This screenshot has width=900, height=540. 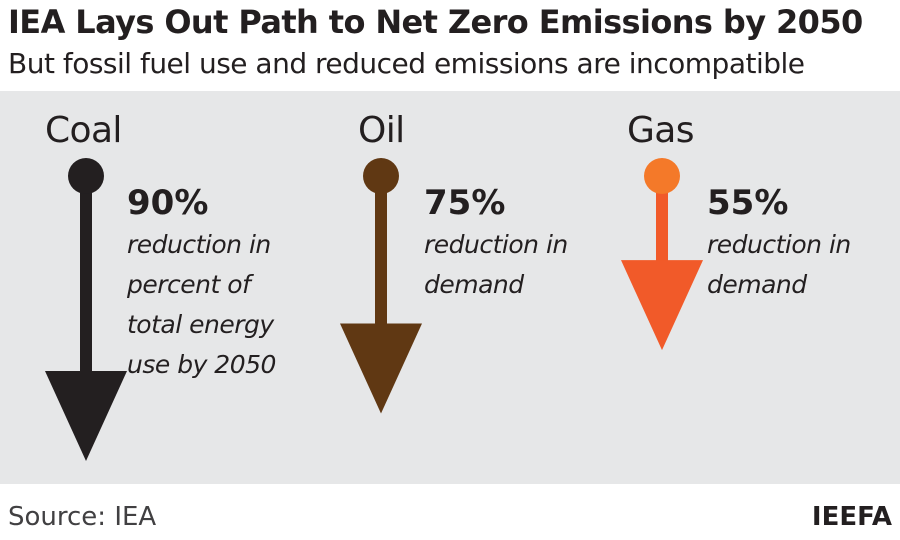 What do you see at coordinates (82, 517) in the screenshot?
I see `source-note: Source: IEA` at bounding box center [82, 517].